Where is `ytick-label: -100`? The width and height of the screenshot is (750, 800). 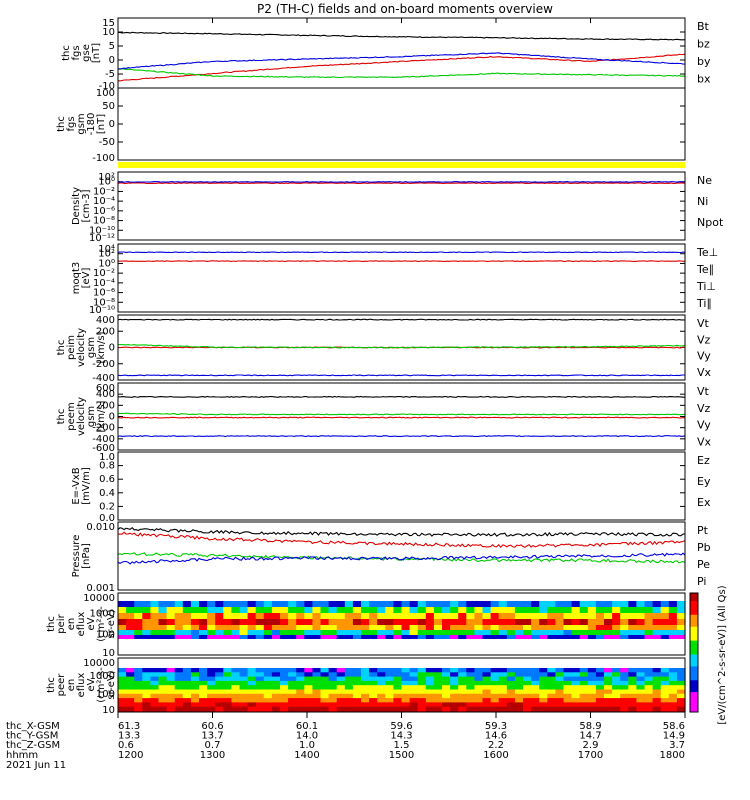
ytick-label: -100 is located at coordinates (103, 158).